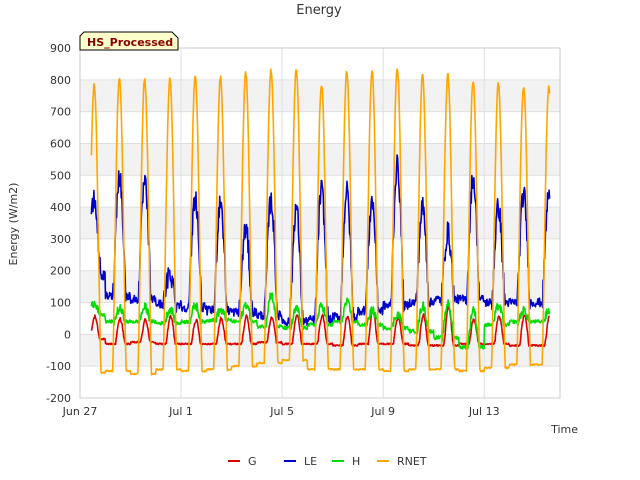  I want to click on y-tick-label: 800, so click(60, 80).